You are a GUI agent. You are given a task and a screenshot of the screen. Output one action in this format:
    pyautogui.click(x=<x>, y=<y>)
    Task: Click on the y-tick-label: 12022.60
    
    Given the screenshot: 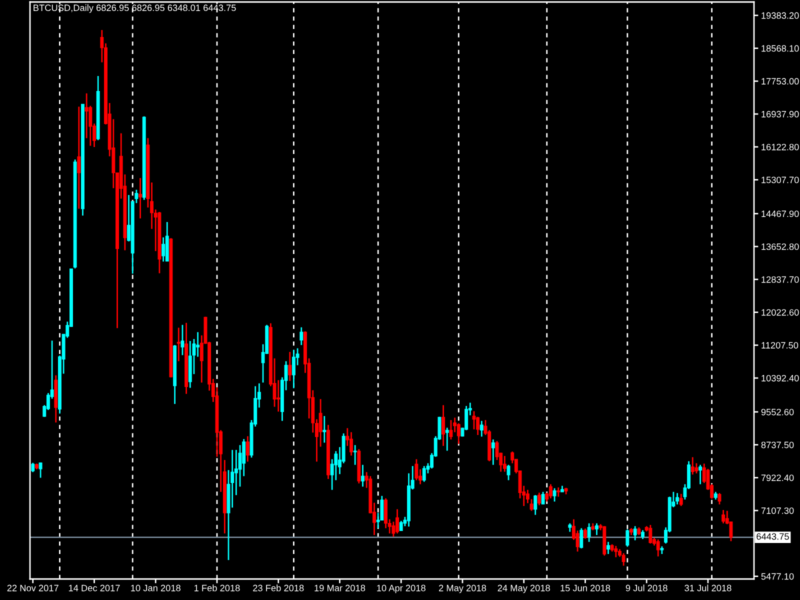 What is the action you would take?
    pyautogui.click(x=780, y=312)
    